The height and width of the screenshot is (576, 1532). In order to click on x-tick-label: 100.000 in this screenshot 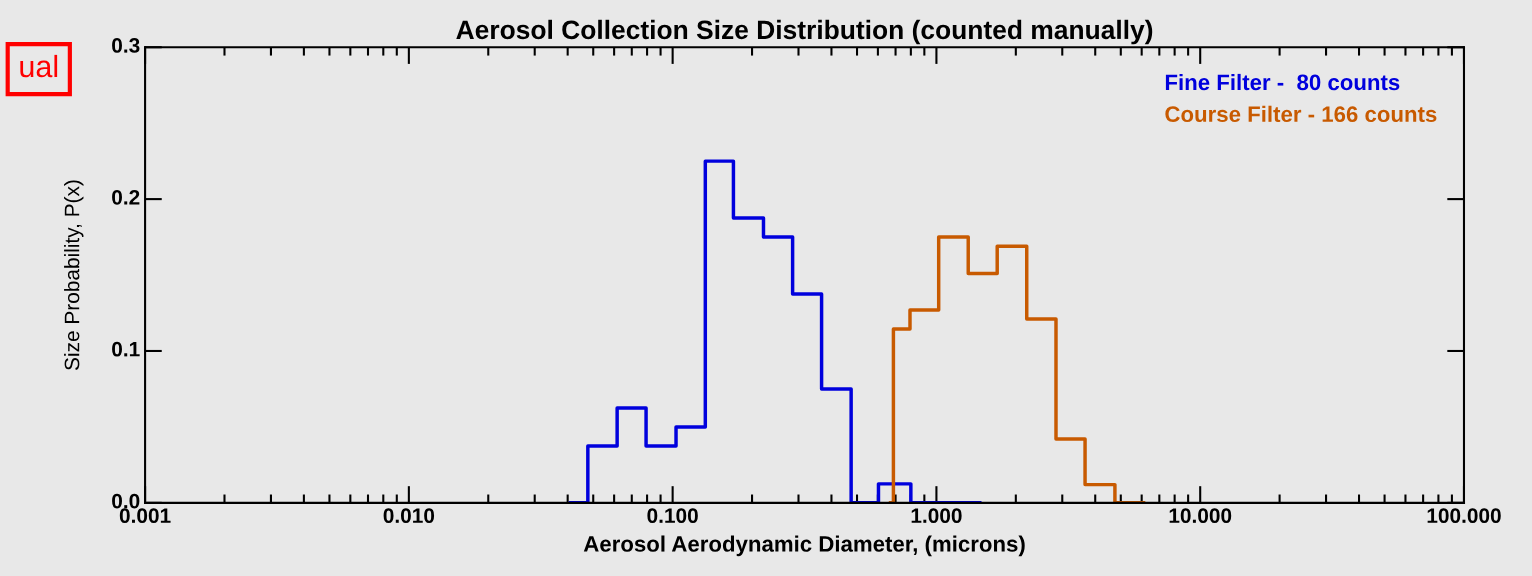, I will do `click(1464, 516)`.